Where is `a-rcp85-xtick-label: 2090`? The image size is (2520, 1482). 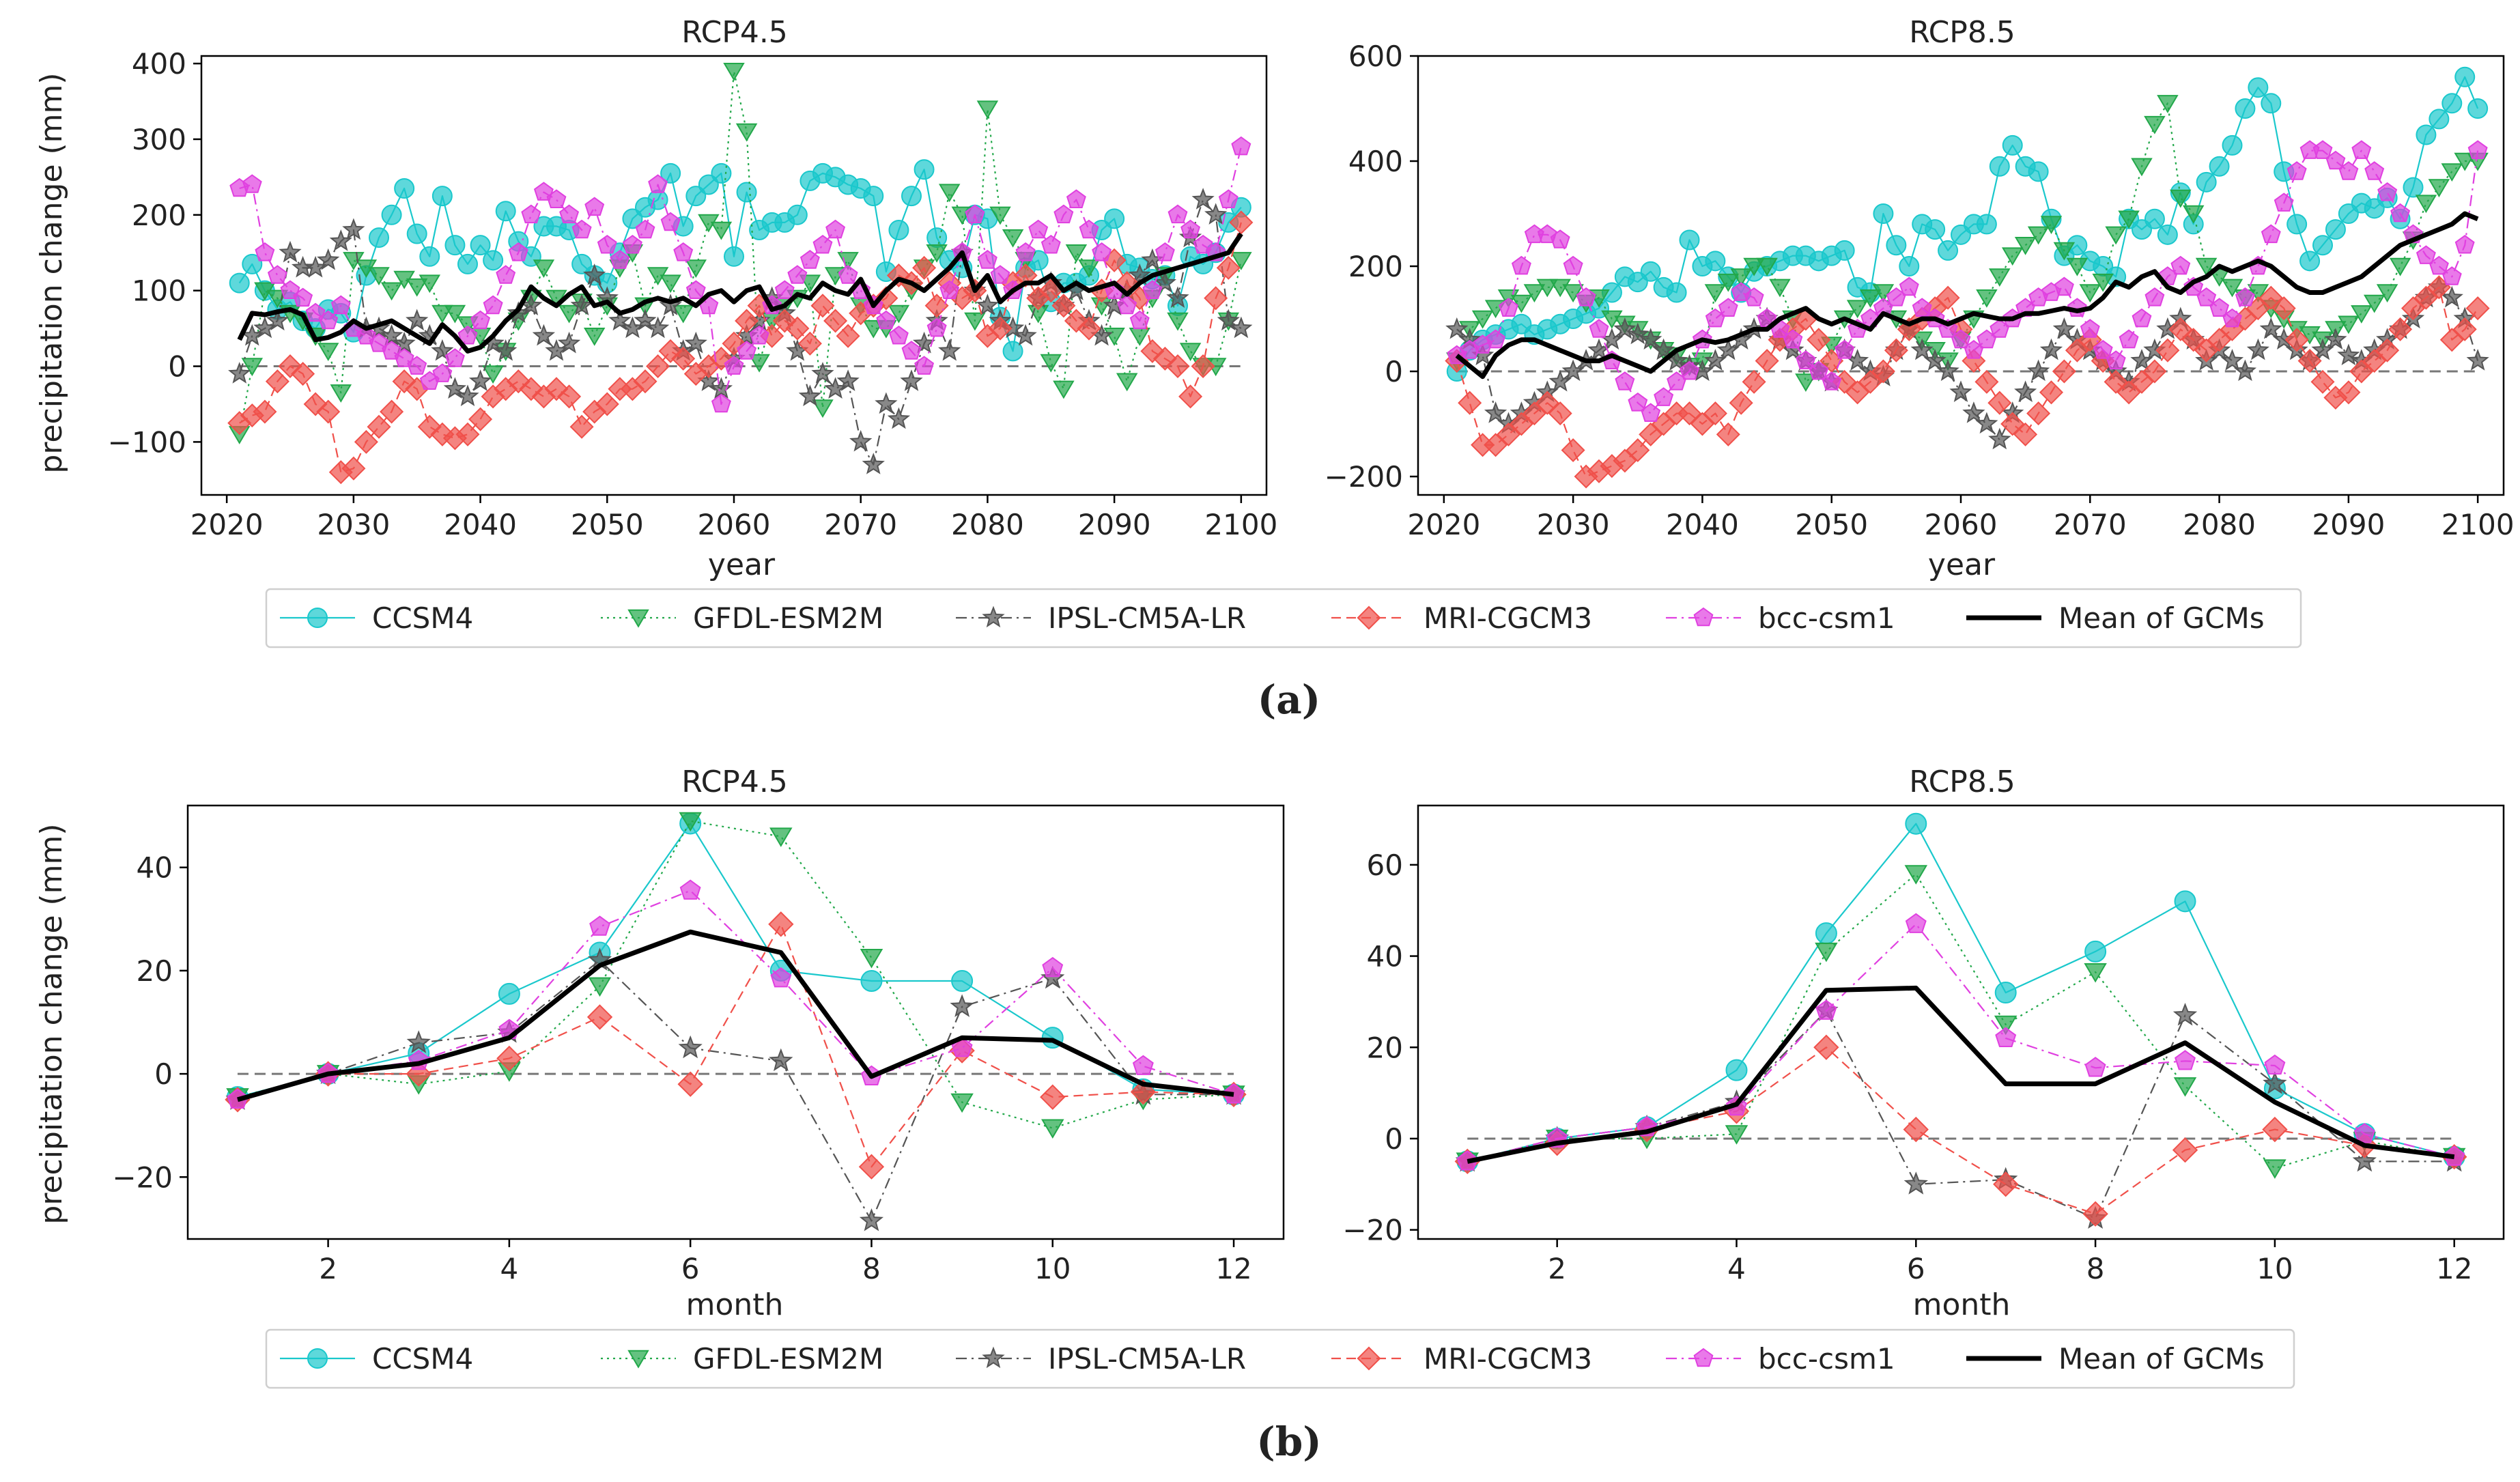 a-rcp85-xtick-label: 2090 is located at coordinates (2348, 524).